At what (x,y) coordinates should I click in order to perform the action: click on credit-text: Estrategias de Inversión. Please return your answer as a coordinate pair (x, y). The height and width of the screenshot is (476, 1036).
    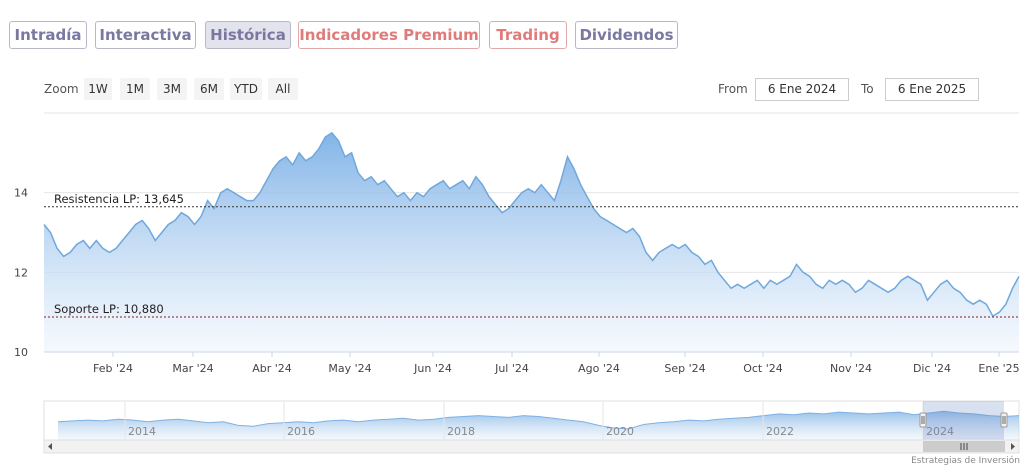
    Looking at the image, I should click on (965, 461).